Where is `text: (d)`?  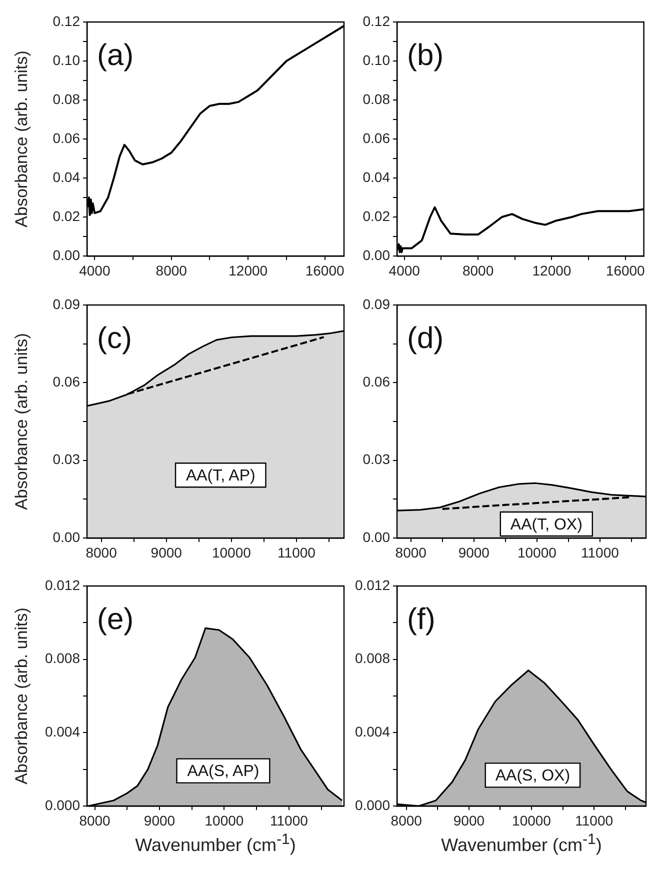 text: (d) is located at coordinates (425, 338).